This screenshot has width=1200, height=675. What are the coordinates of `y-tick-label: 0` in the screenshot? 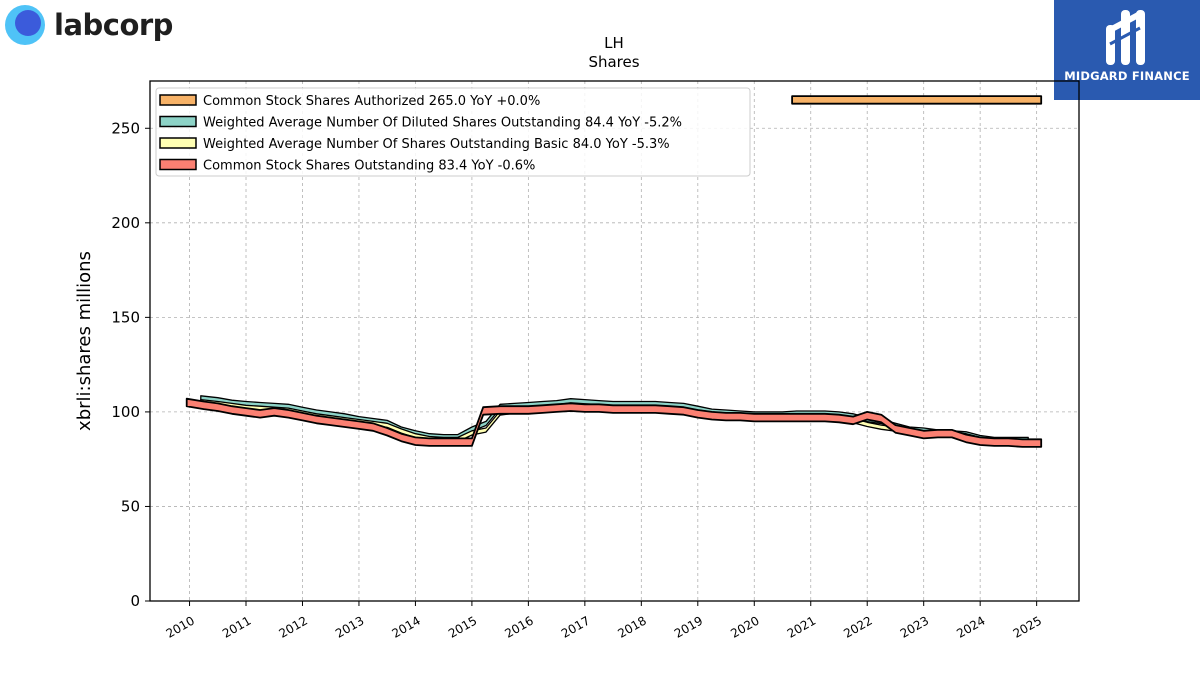 It's located at (135, 601).